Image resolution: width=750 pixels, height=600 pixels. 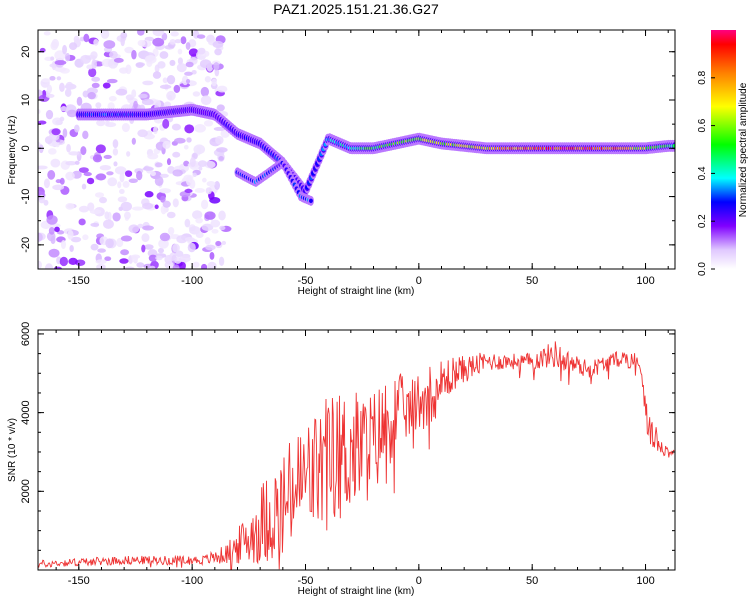 What do you see at coordinates (306, 581) in the screenshot?
I see `x-tick-label: -50` at bounding box center [306, 581].